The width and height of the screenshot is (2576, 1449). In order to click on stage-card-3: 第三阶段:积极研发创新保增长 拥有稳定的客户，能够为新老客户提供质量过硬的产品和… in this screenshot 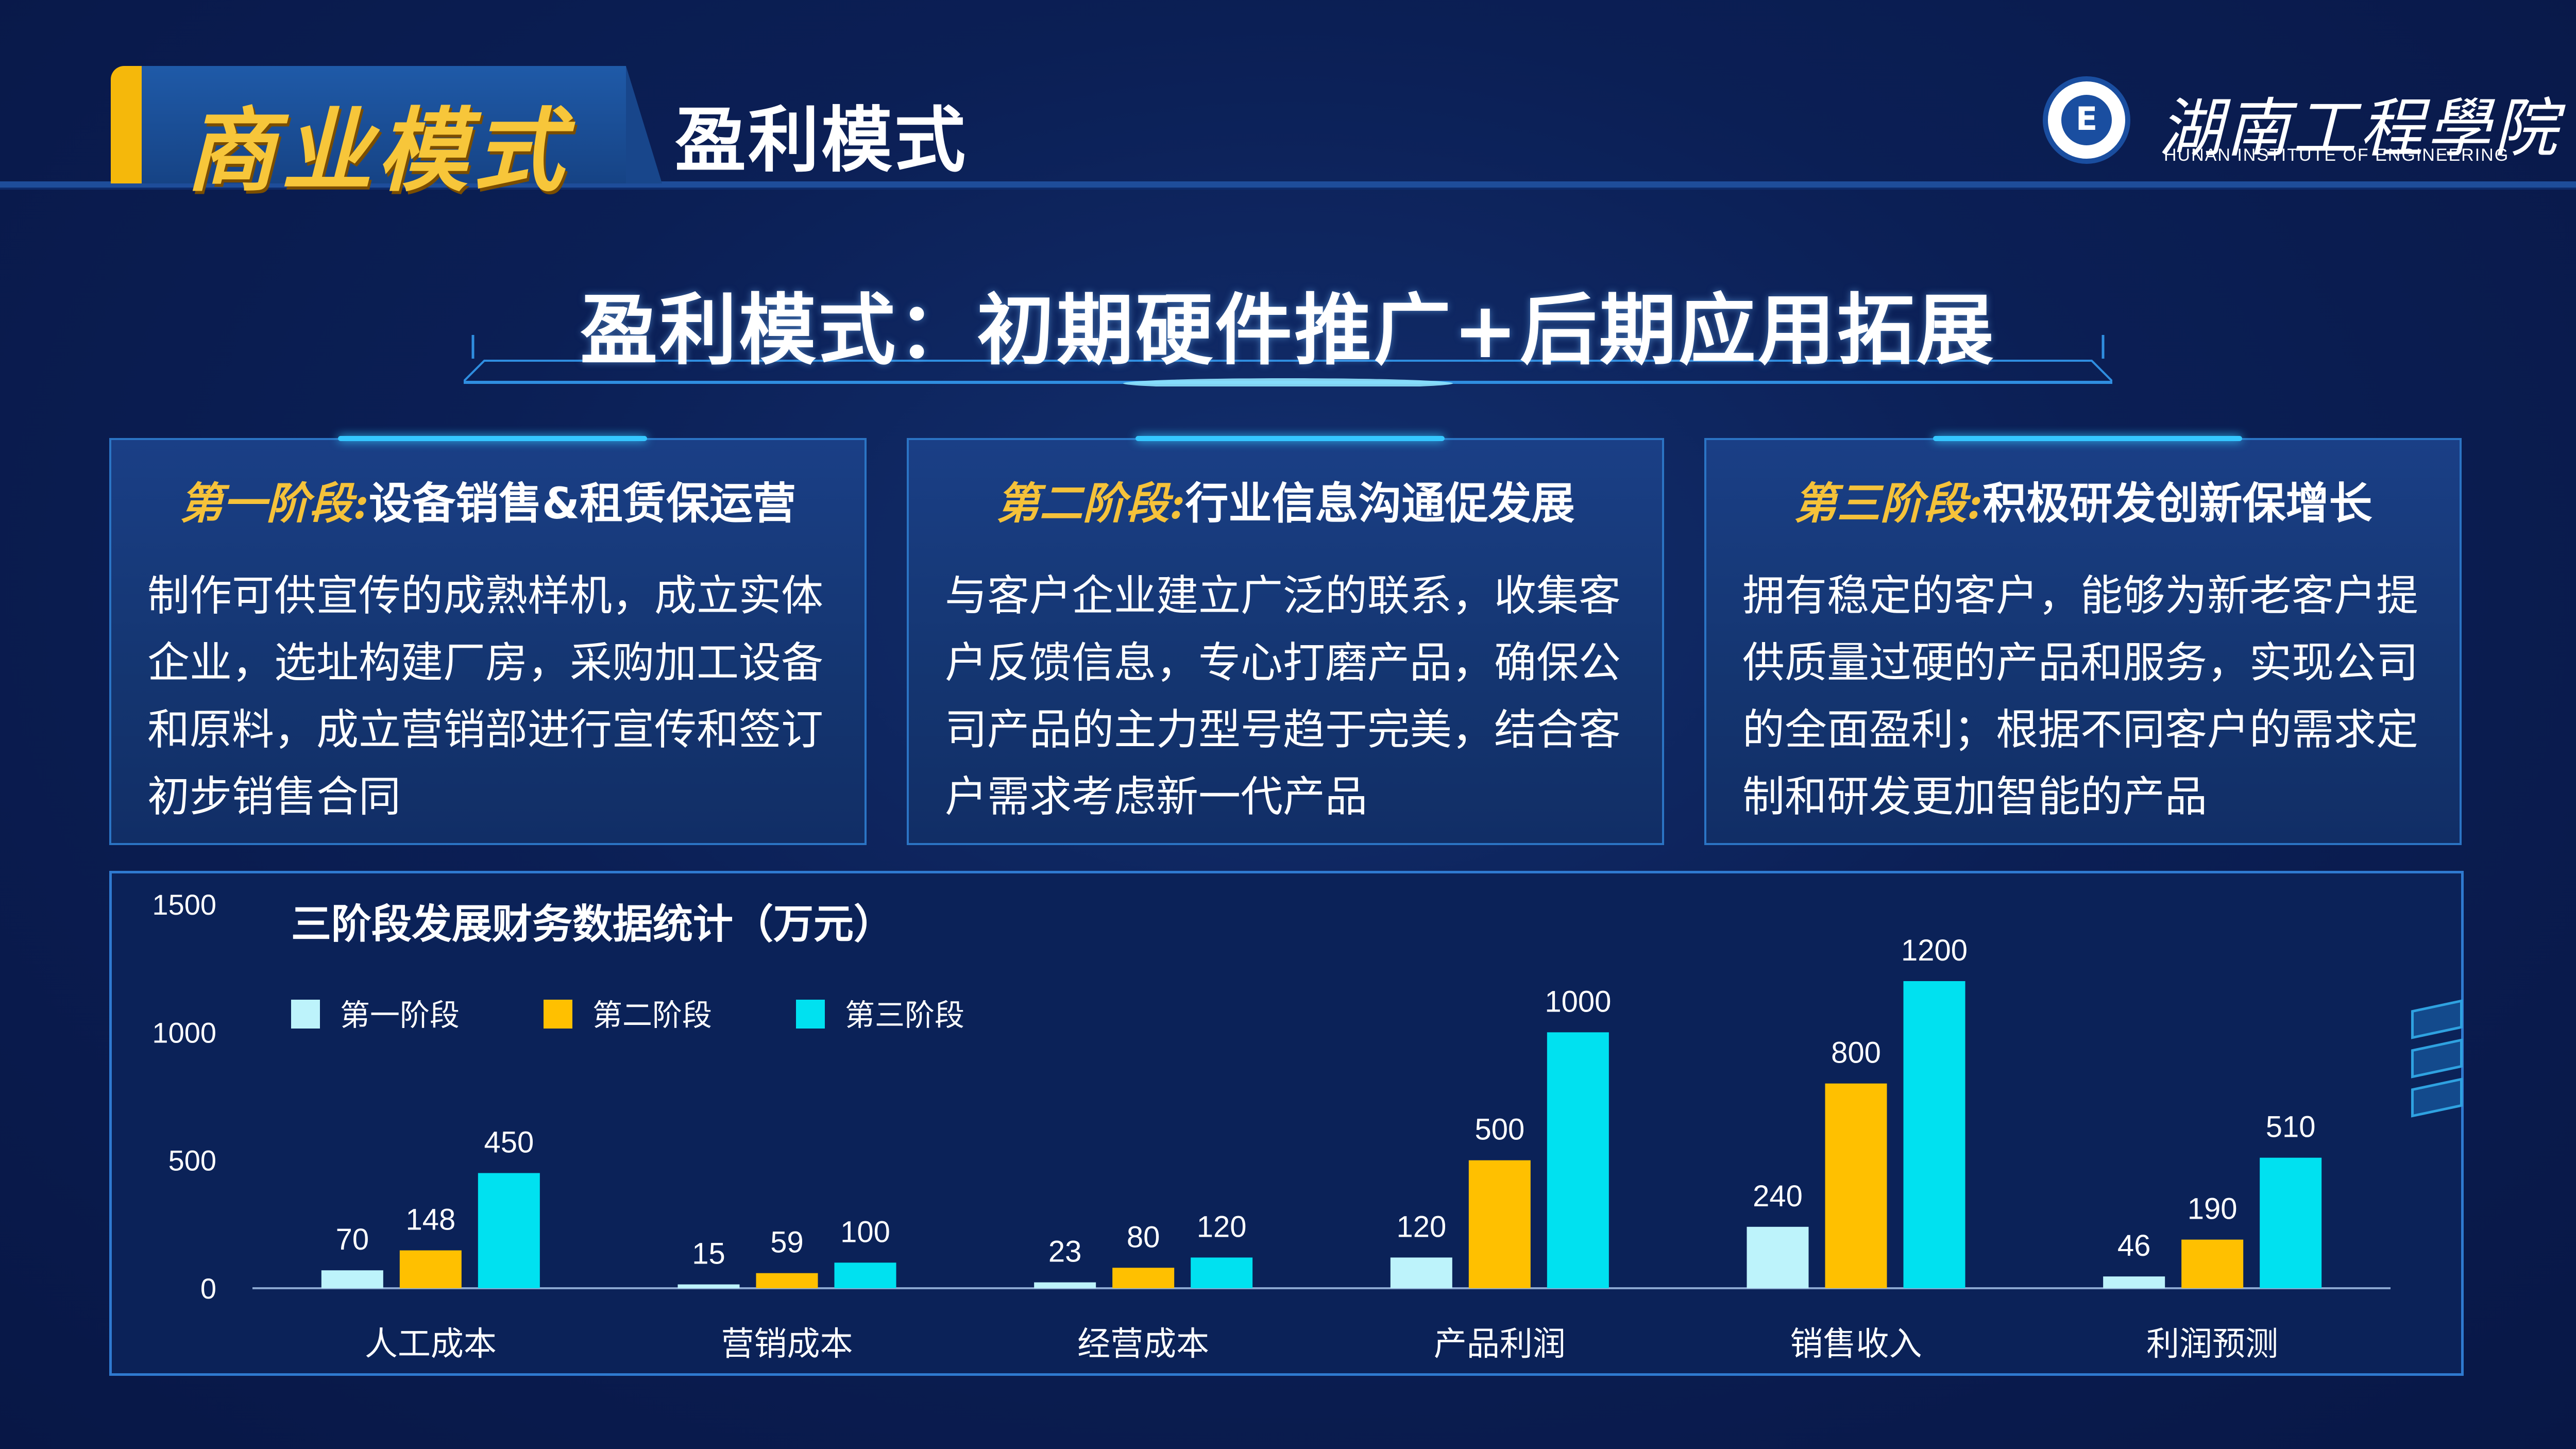, I will do `click(2083, 640)`.